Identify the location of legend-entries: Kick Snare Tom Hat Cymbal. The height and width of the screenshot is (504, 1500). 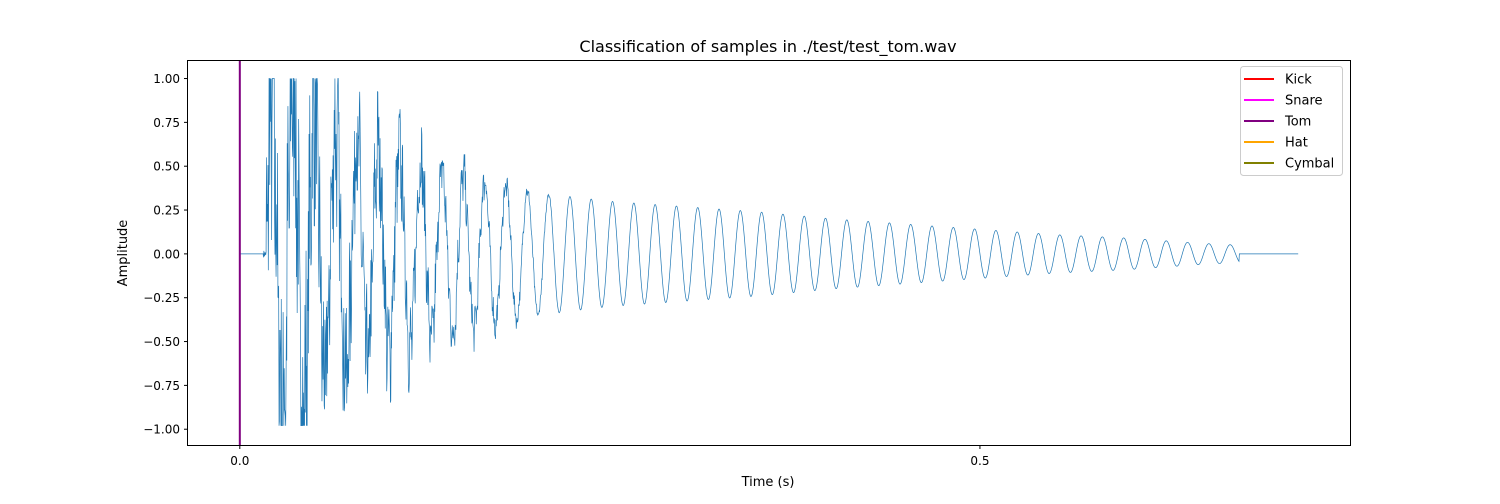
(1289, 122).